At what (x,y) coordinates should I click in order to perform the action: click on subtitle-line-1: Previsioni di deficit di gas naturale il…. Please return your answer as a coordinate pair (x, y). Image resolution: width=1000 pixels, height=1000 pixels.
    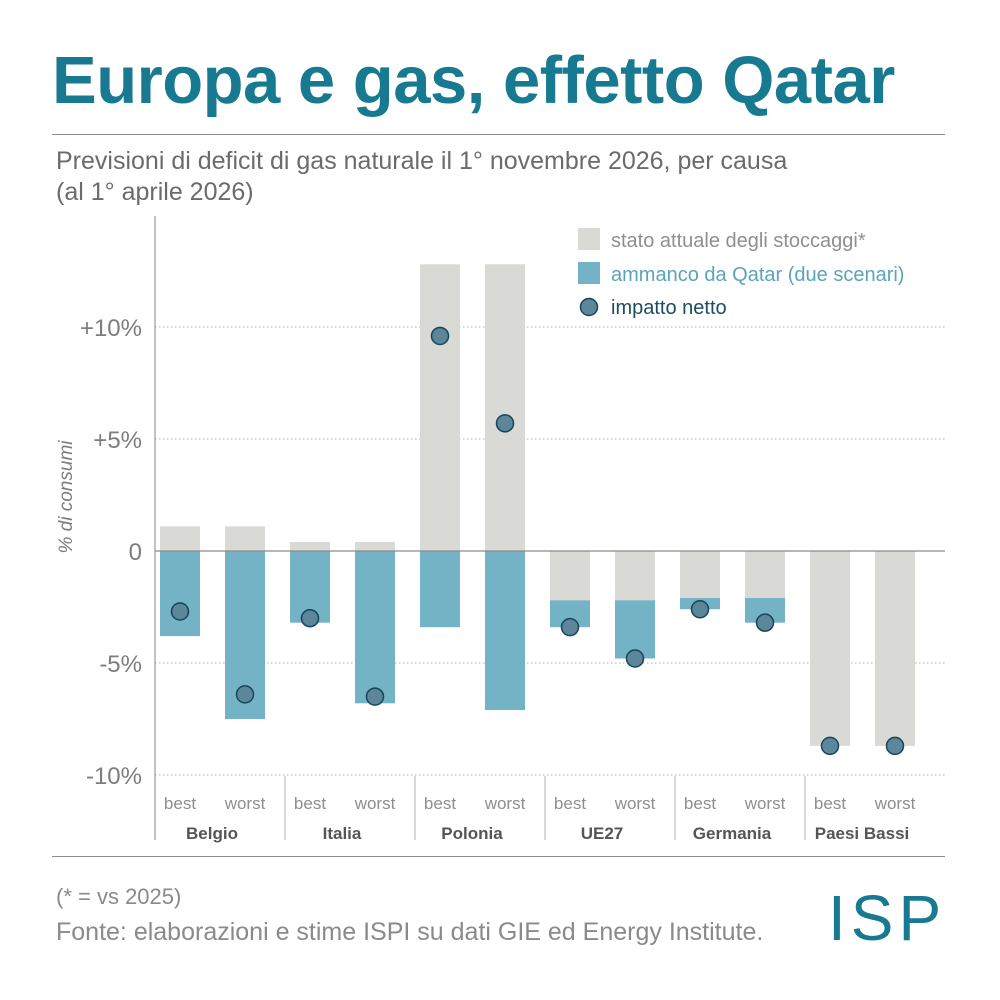
    Looking at the image, I should click on (422, 161).